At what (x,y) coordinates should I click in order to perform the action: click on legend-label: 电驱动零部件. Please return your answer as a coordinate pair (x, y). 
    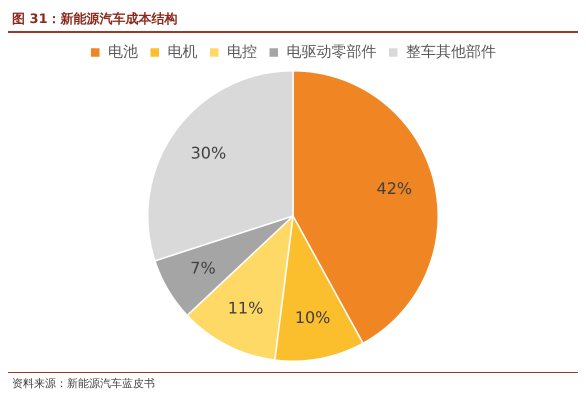
    Looking at the image, I should click on (331, 51).